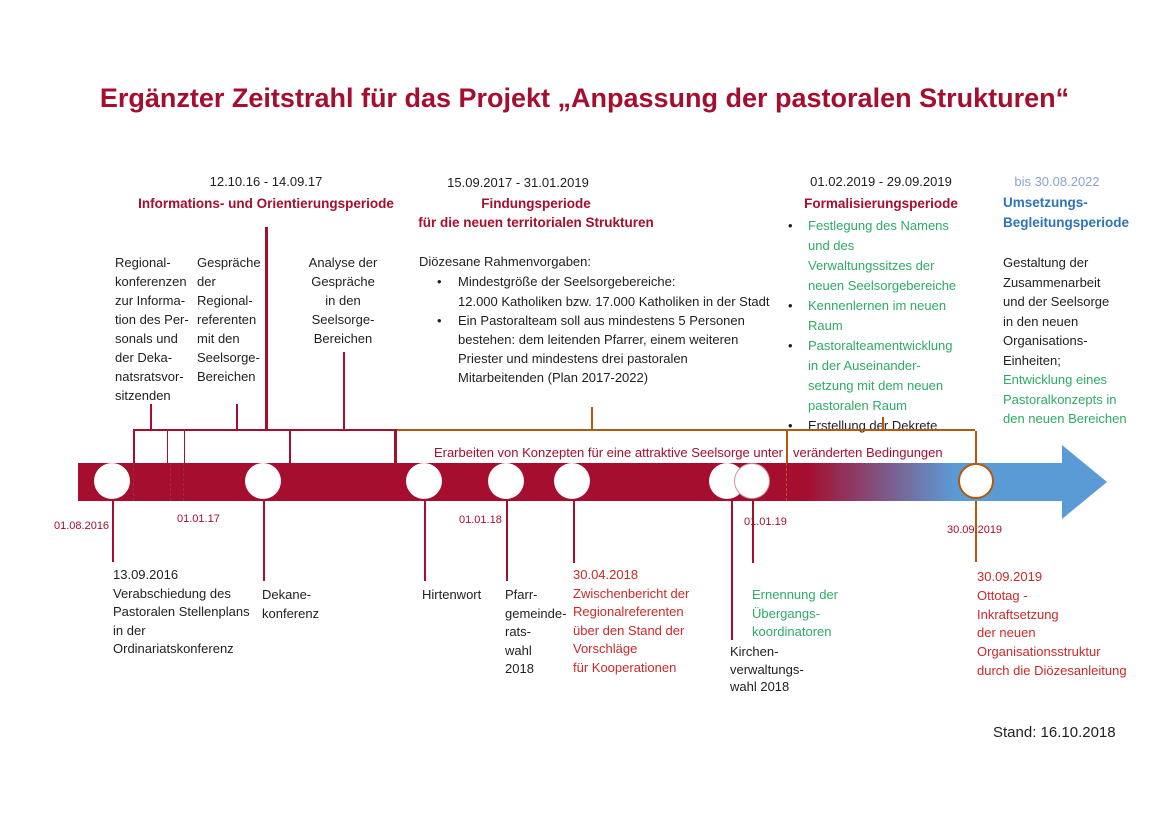  What do you see at coordinates (767, 669) in the screenshot?
I see `event-kirchenverwaltungswahl: Kirchen- verwaltungs- wahl 2018` at bounding box center [767, 669].